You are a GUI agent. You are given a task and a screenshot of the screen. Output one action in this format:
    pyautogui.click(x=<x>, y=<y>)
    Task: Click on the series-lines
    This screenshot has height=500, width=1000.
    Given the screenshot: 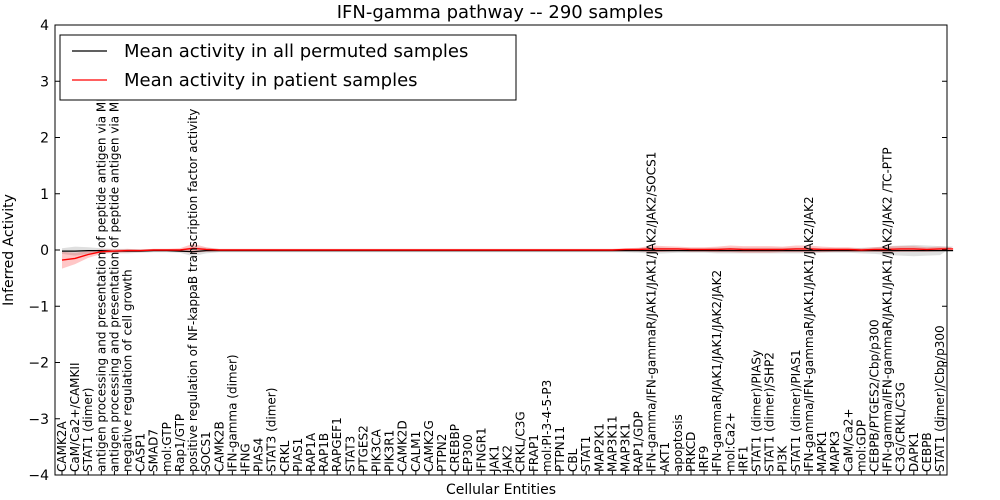 What is the action you would take?
    pyautogui.click(x=507, y=254)
    